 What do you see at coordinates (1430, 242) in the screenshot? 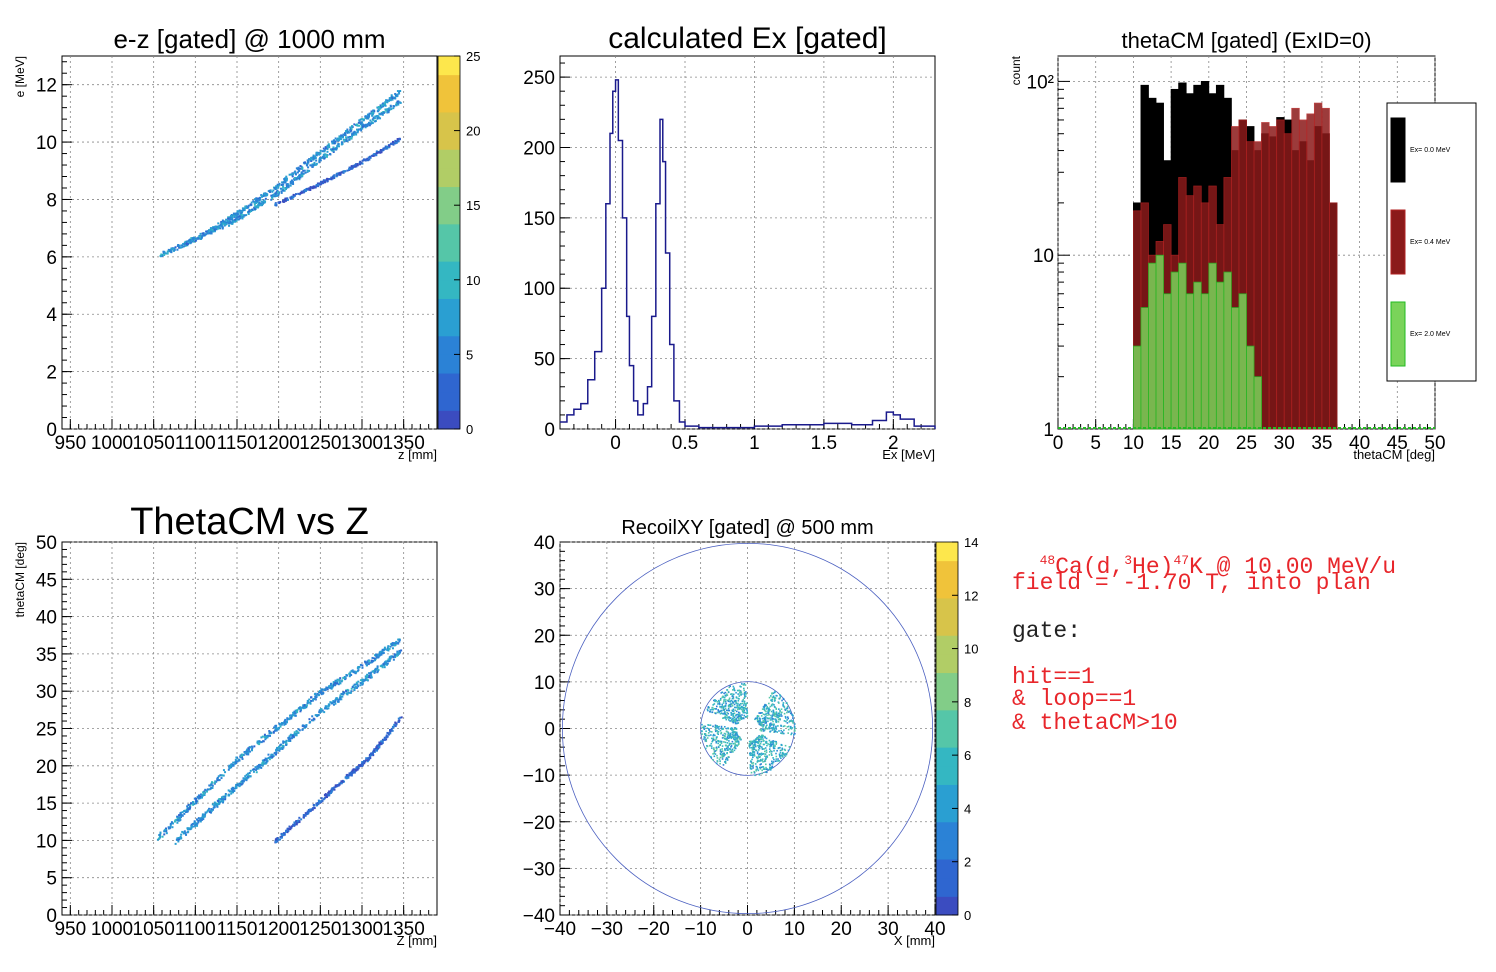
I see `legend-label: Ex= 0.4 MeV` at bounding box center [1430, 242].